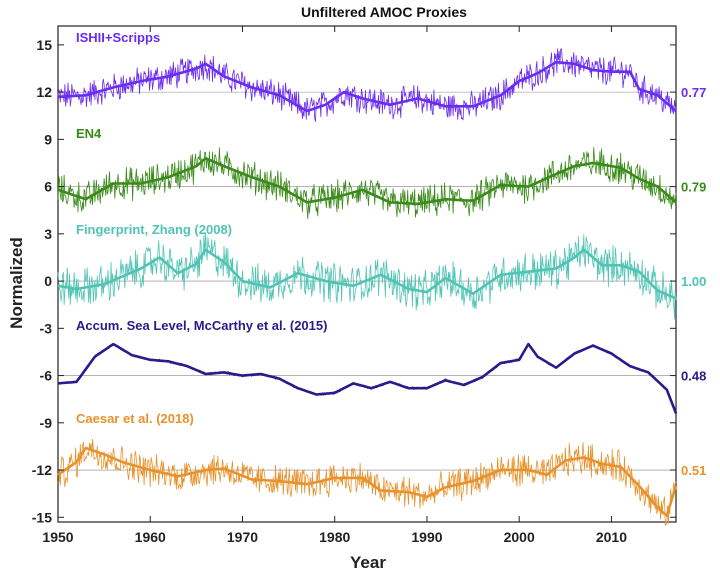 This screenshot has height=577, width=720. Describe the element at coordinates (48, 139) in the screenshot. I see `y-tick-label: 9` at that location.